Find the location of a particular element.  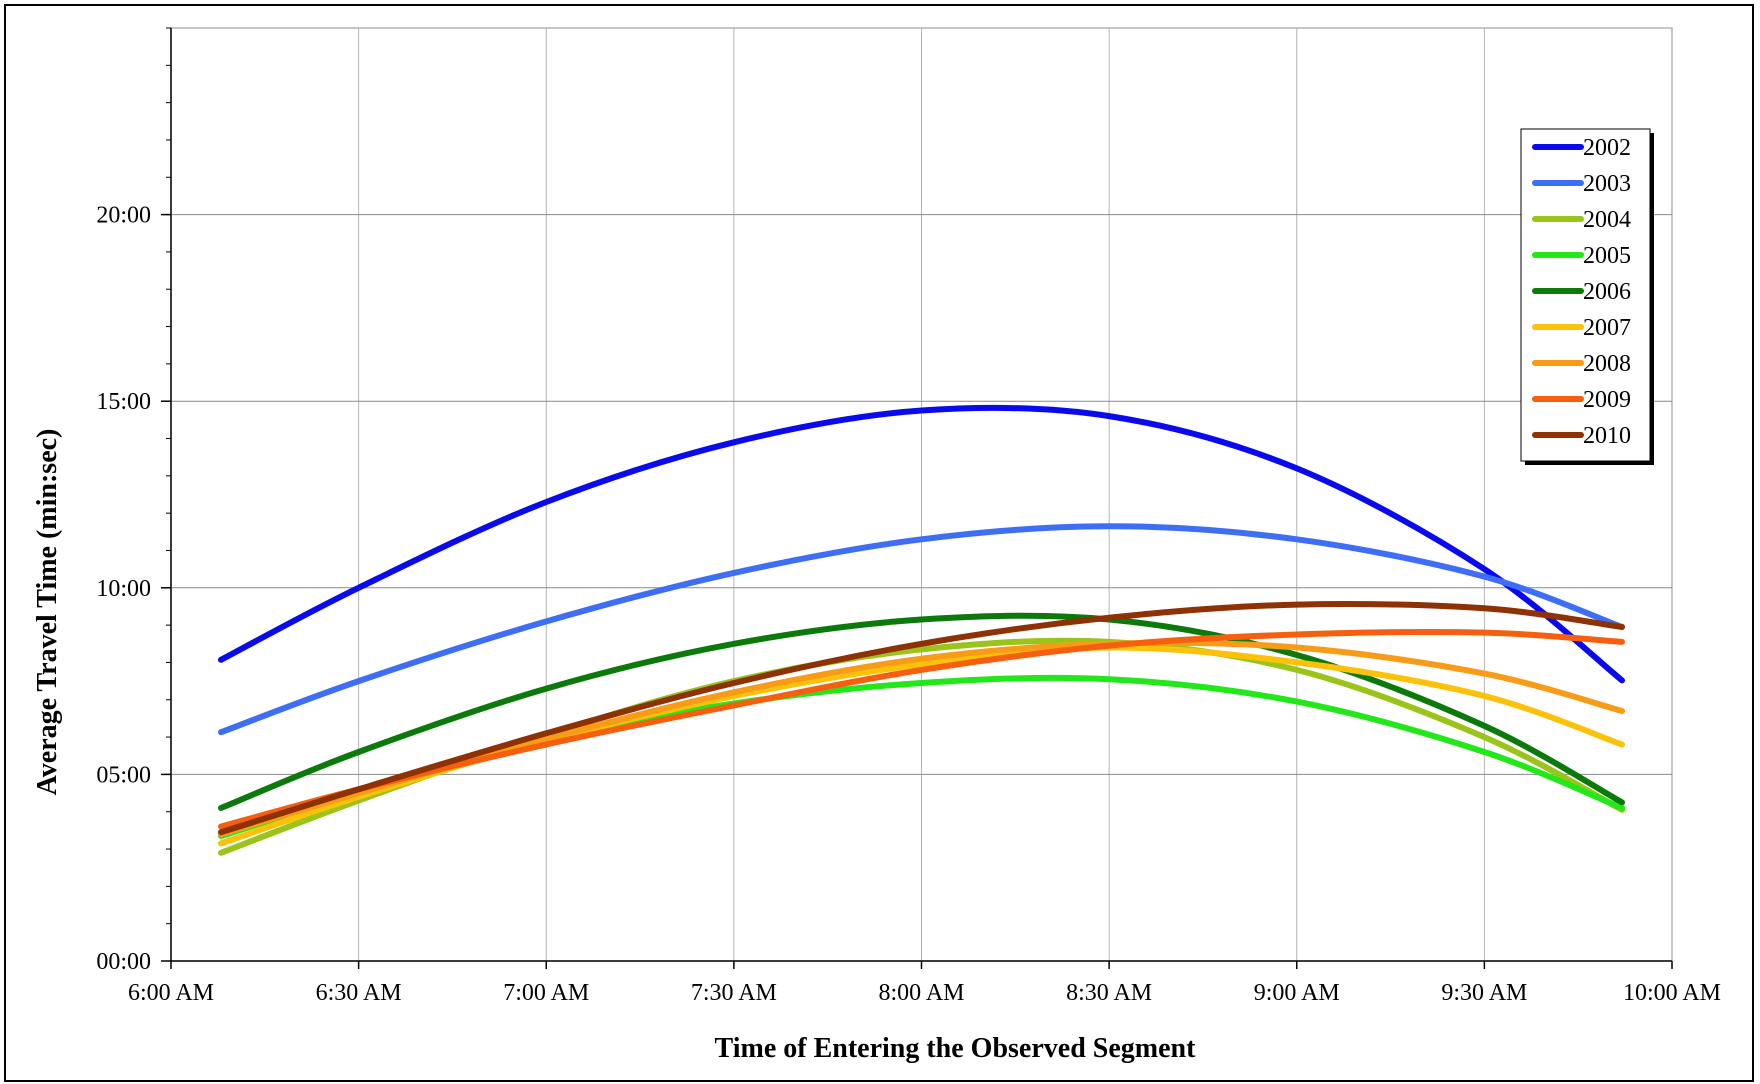

x-tick-label: 9:30 AM is located at coordinates (1484, 993).